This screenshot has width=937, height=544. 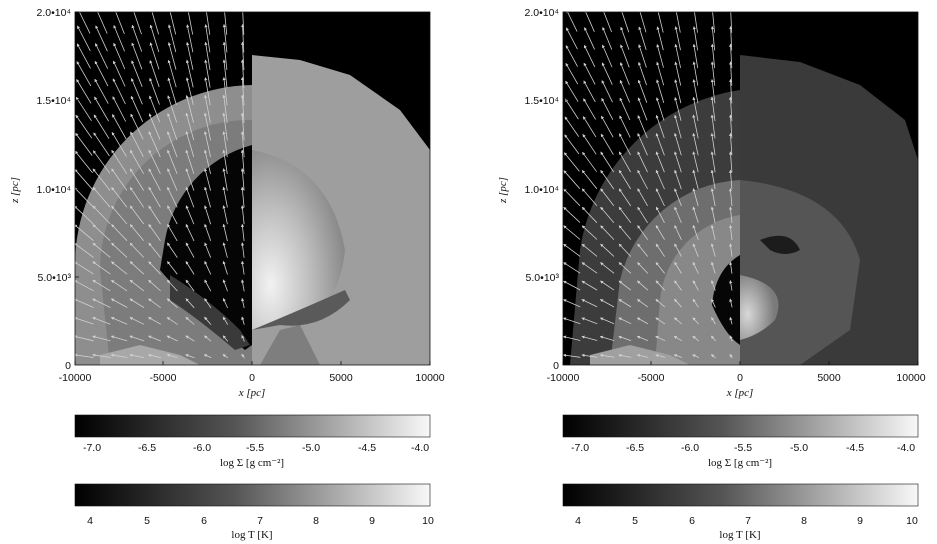 What do you see at coordinates (163, 378) in the screenshot?
I see `left-x-tick-2: -5000` at bounding box center [163, 378].